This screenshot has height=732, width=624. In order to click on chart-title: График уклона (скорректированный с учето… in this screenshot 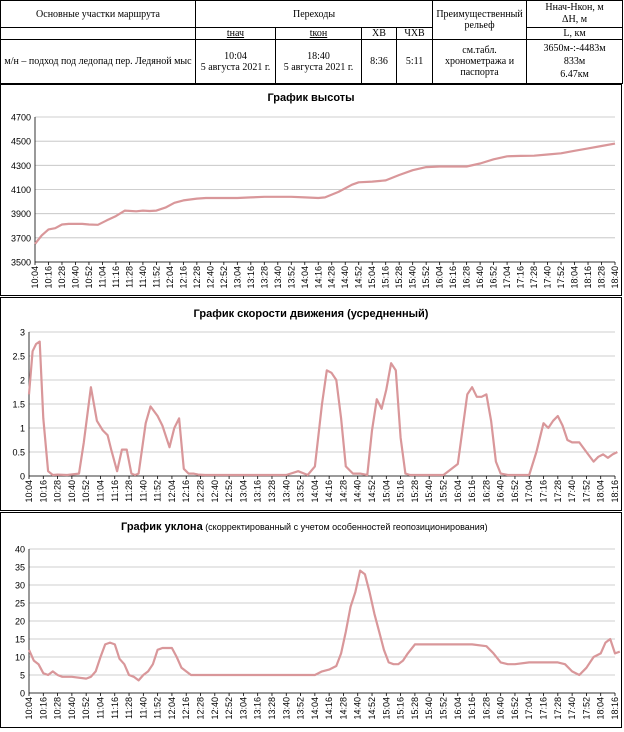, I will do `click(304, 527)`.